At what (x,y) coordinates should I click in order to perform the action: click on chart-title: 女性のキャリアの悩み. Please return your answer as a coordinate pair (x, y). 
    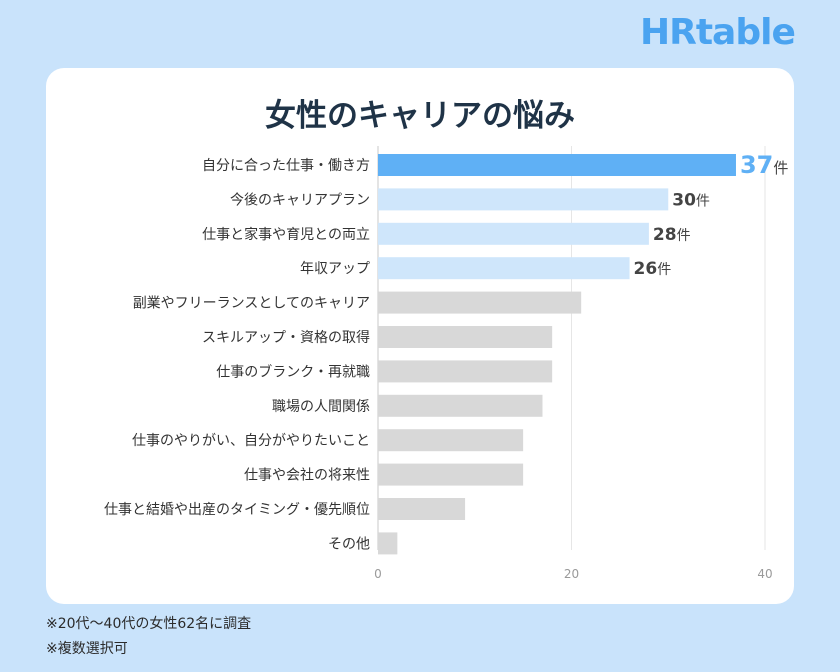
    Looking at the image, I should click on (420, 116).